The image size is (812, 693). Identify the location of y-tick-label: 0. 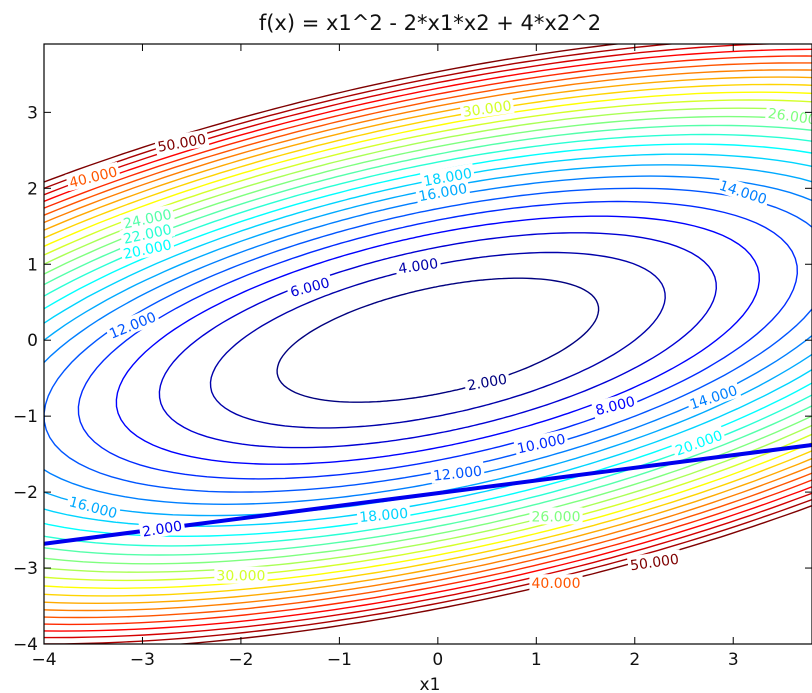
(32, 341).